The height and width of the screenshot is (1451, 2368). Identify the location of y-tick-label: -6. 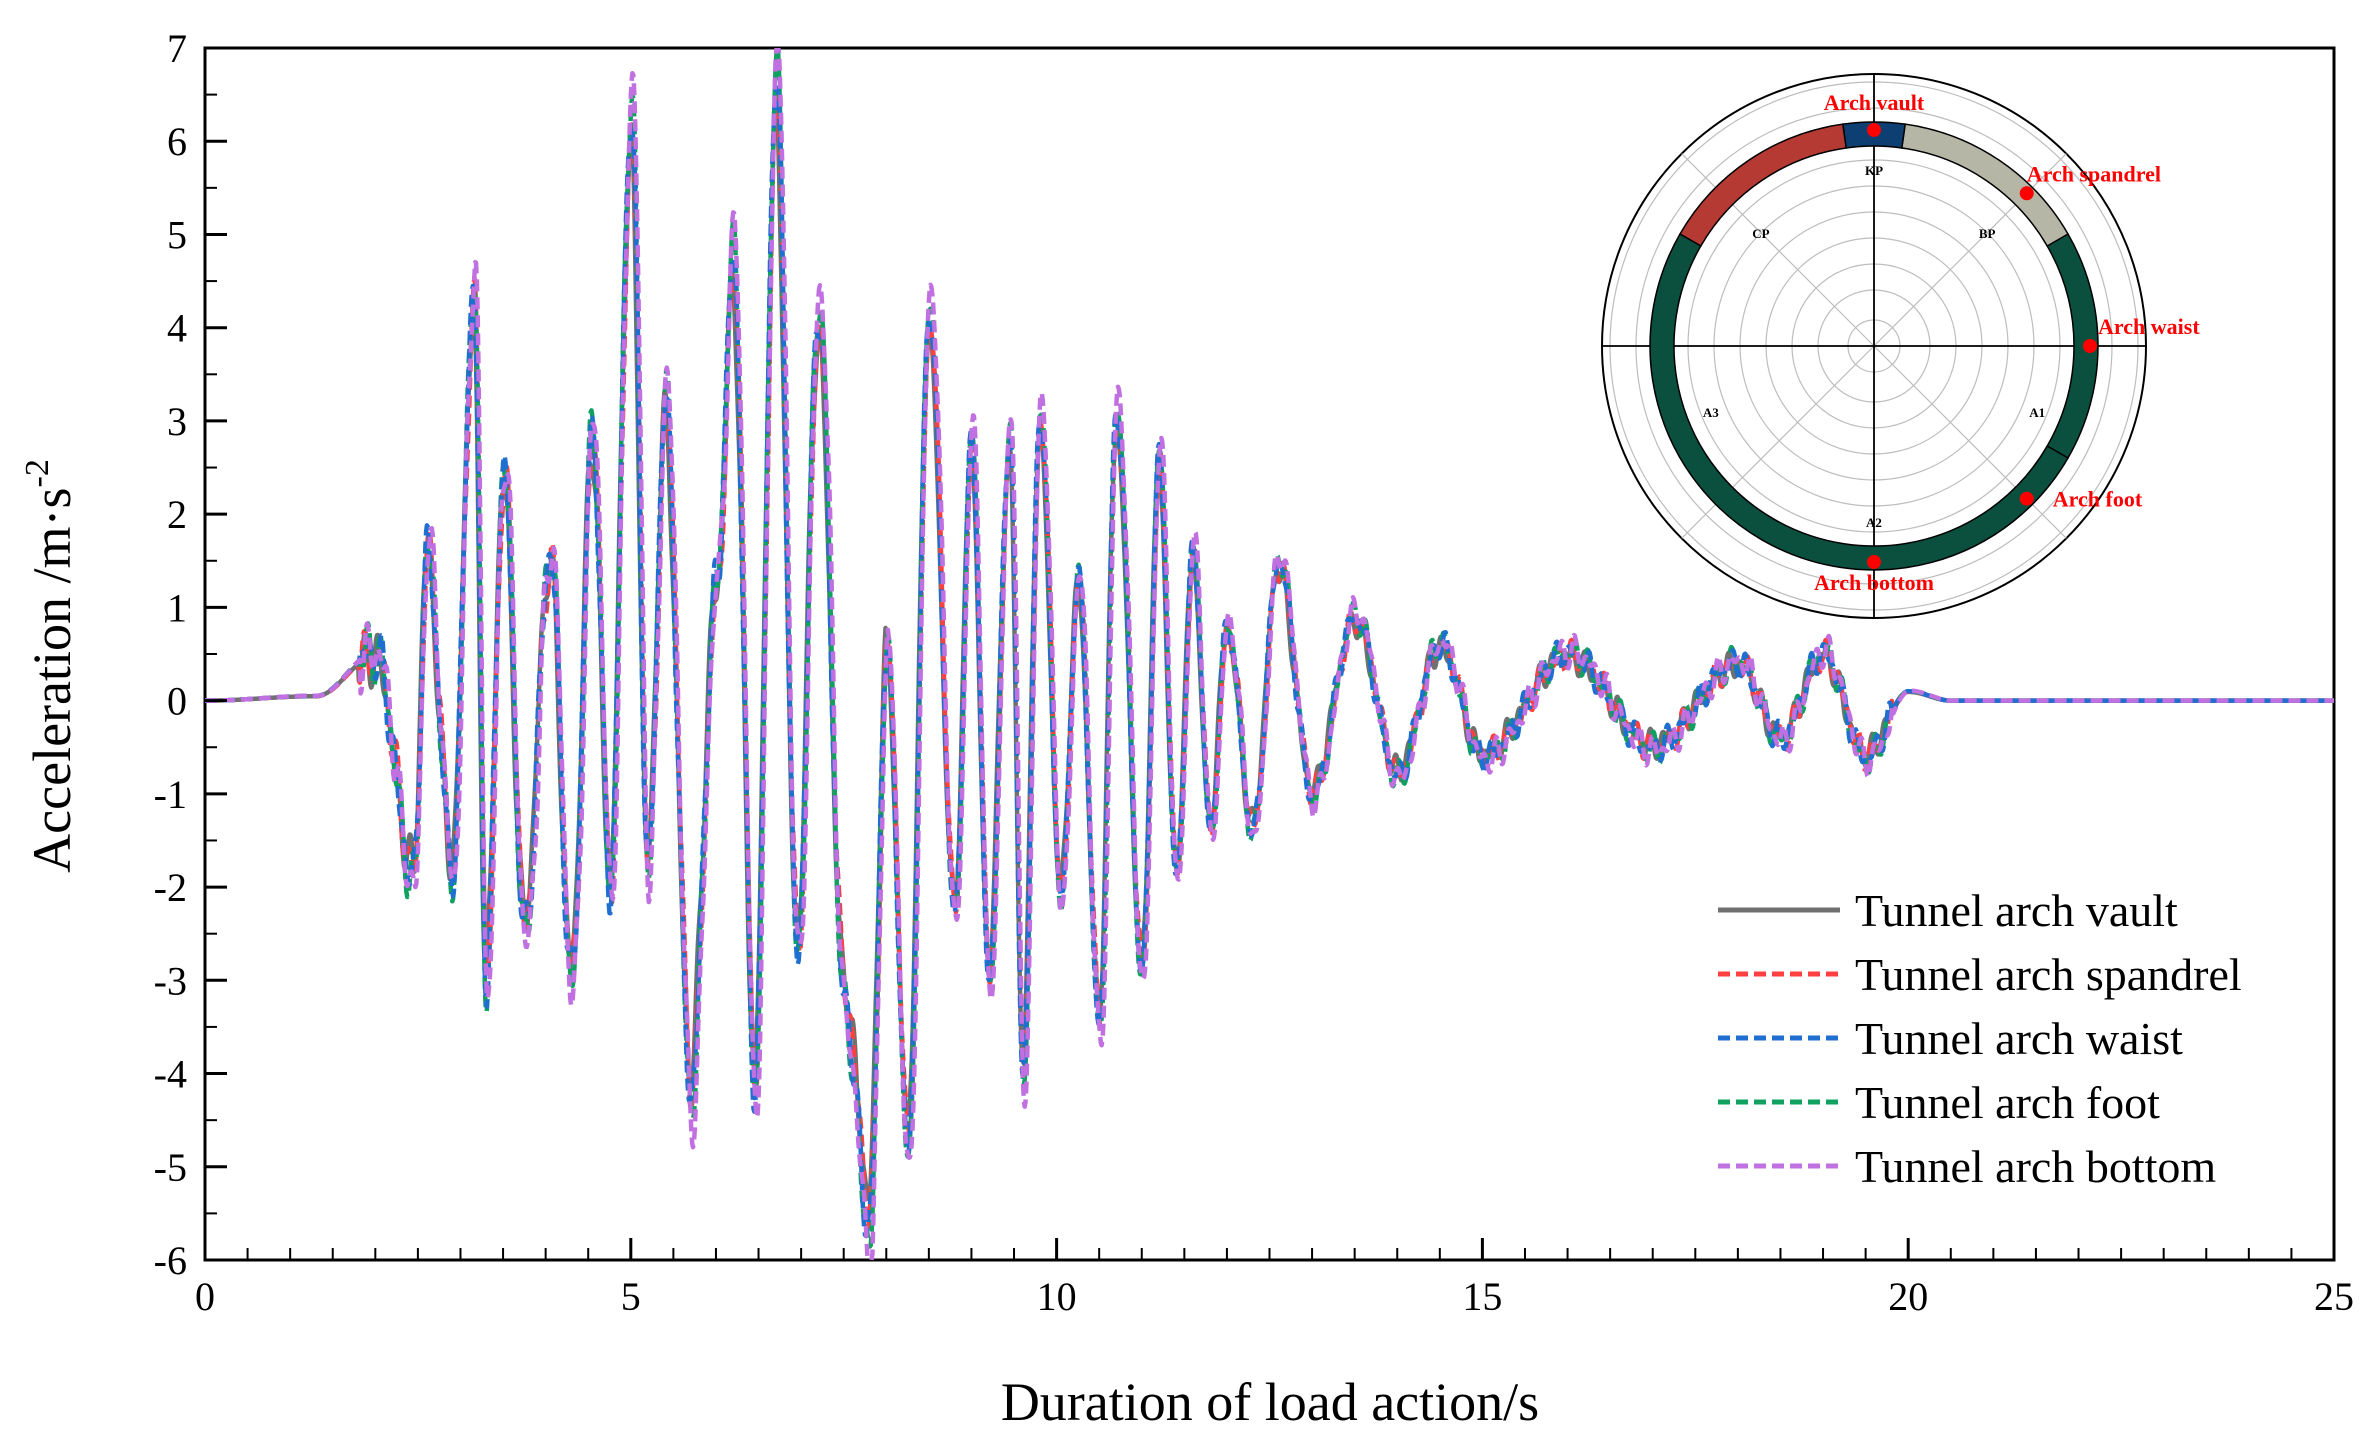
(170, 1260).